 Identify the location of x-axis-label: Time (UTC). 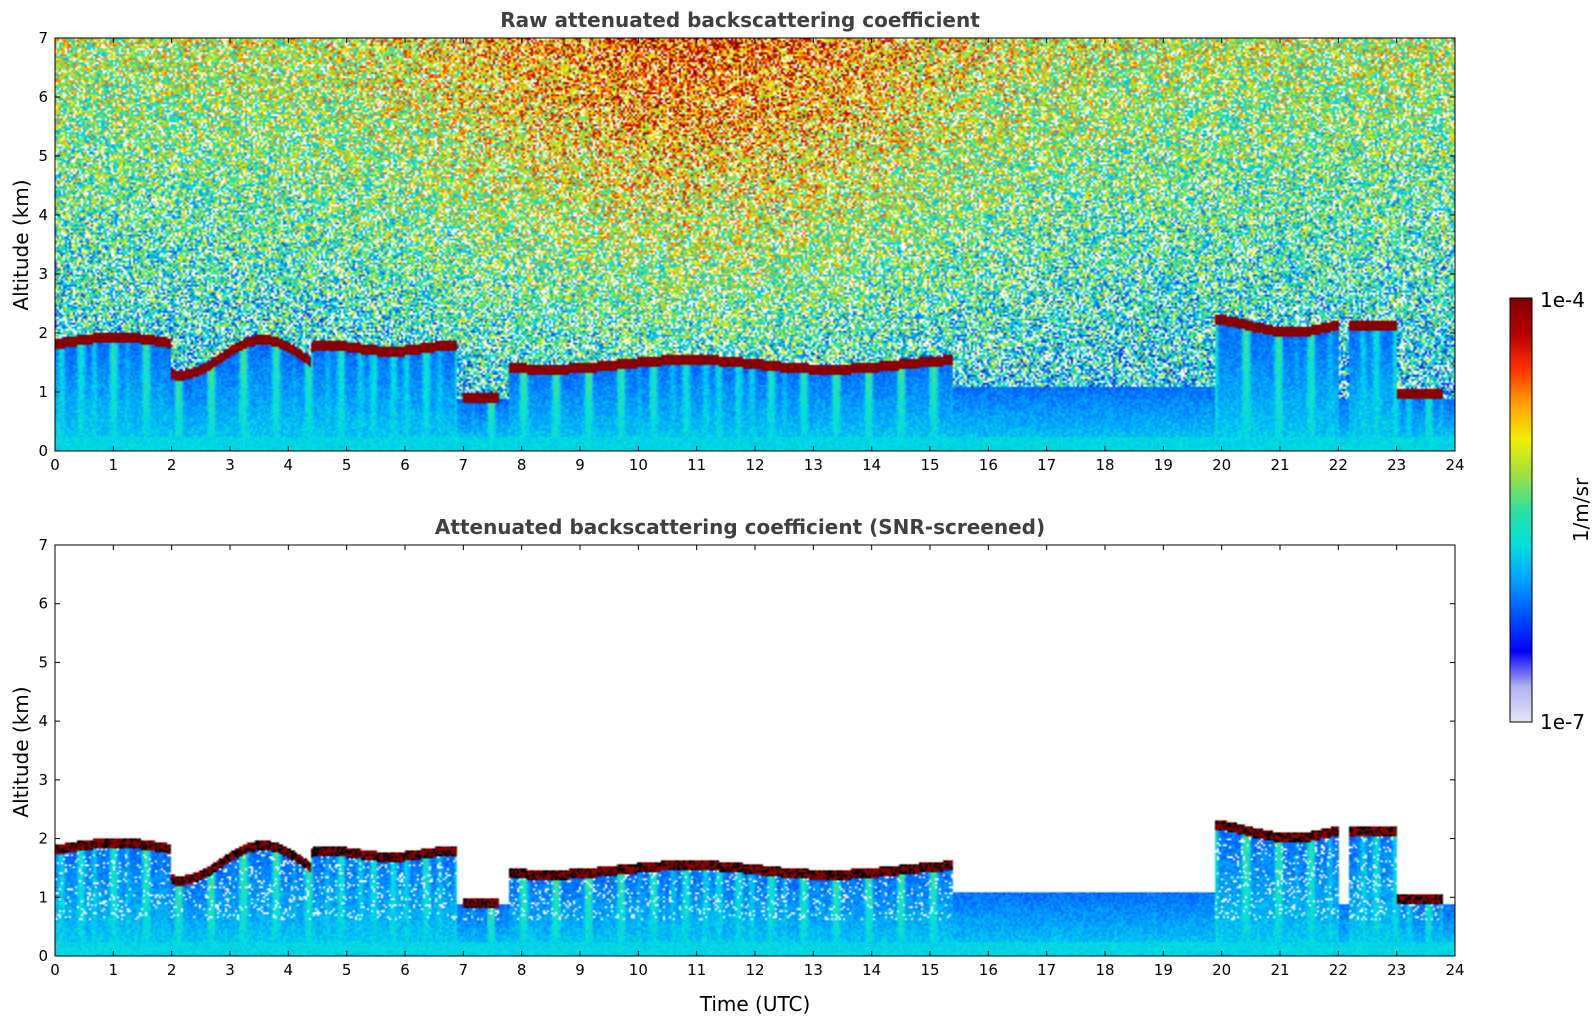
(755, 1004).